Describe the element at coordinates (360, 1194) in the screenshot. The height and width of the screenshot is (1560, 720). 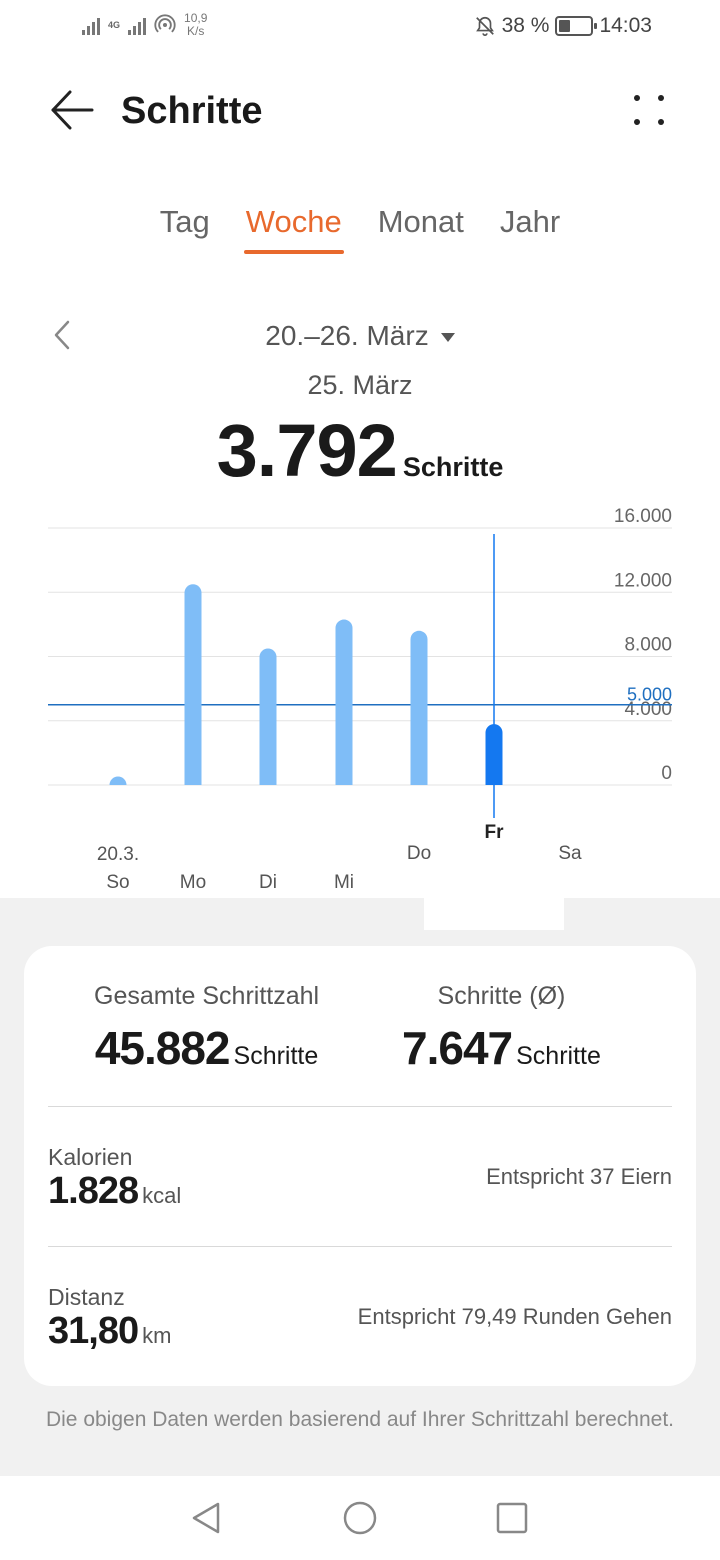
I see `calories-row: Kalorien 1.828 kcal Entspricht 37 Eiern` at that location.